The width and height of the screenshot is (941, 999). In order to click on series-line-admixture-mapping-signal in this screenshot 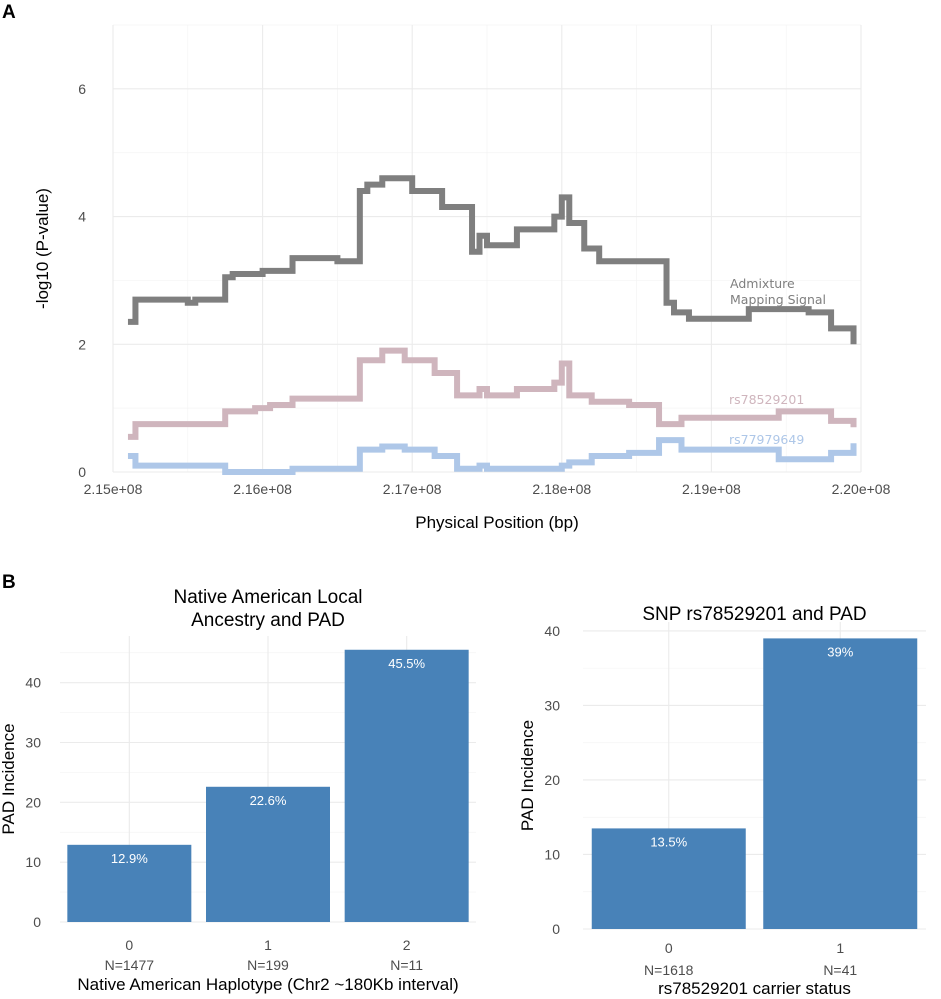, I will do `click(492, 260)`.